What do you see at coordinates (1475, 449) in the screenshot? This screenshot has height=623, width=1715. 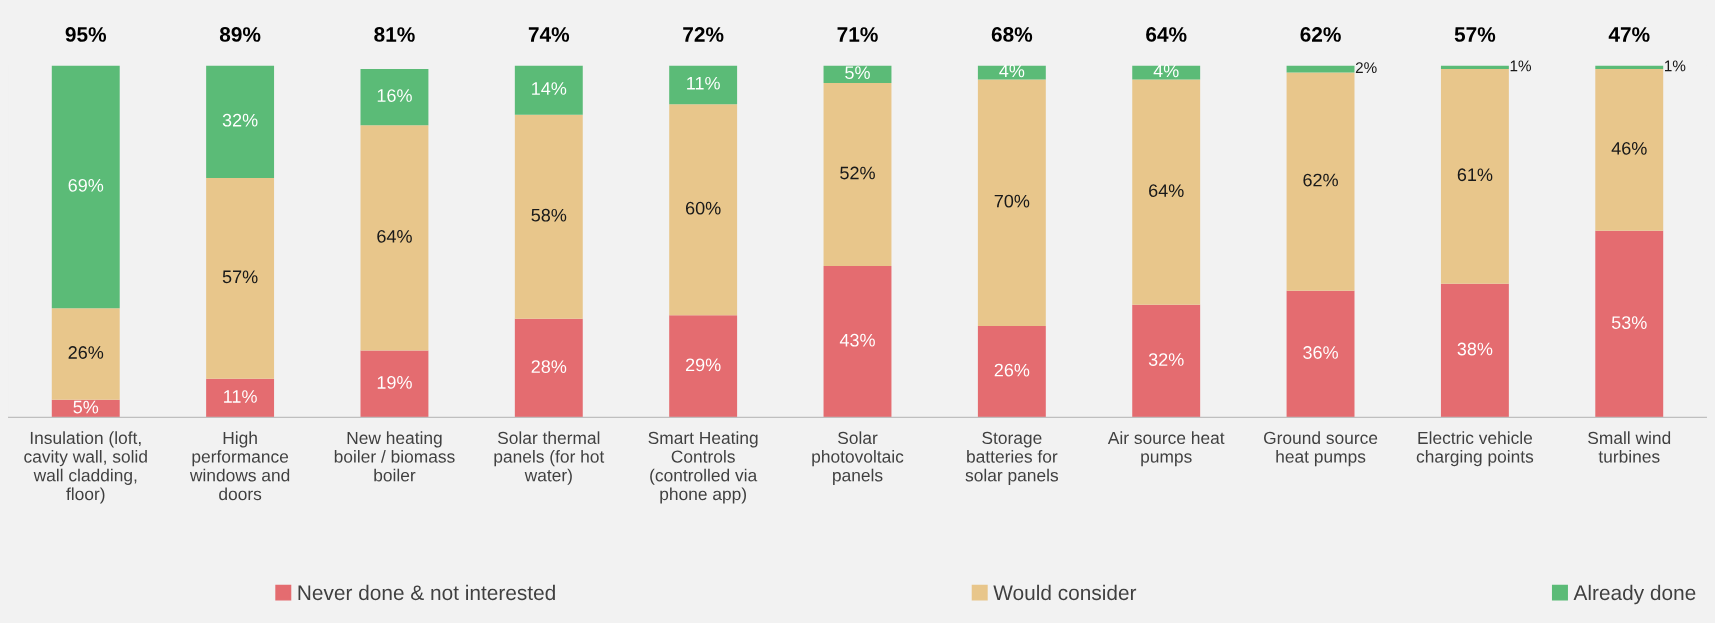 I see `x-tick-label: Electric vehicle charging points` at bounding box center [1475, 449].